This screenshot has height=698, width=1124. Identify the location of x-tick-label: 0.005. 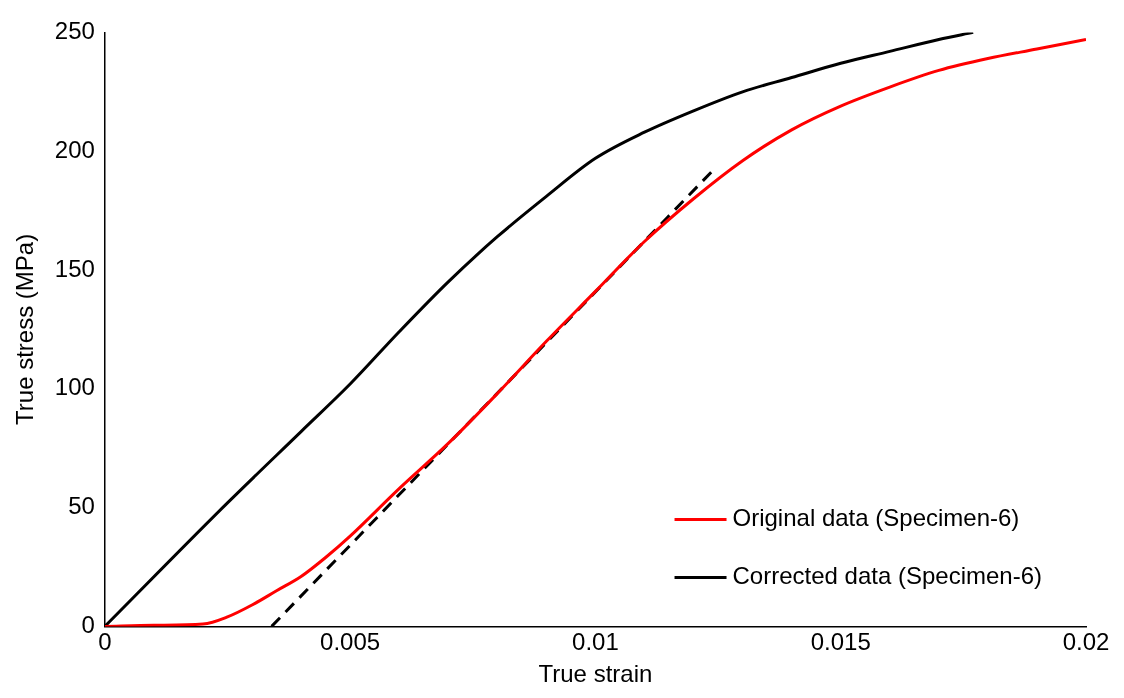
(350, 642).